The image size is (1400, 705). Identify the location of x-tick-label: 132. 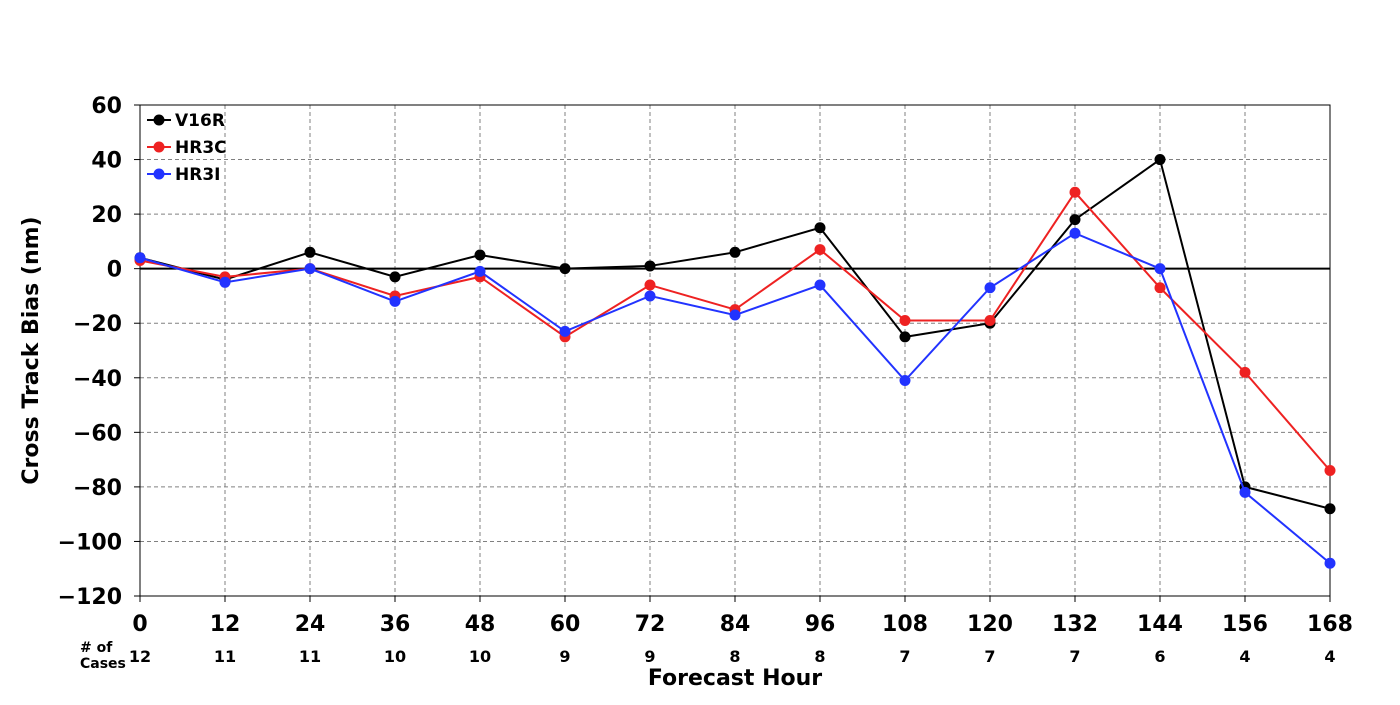
(1075, 624).